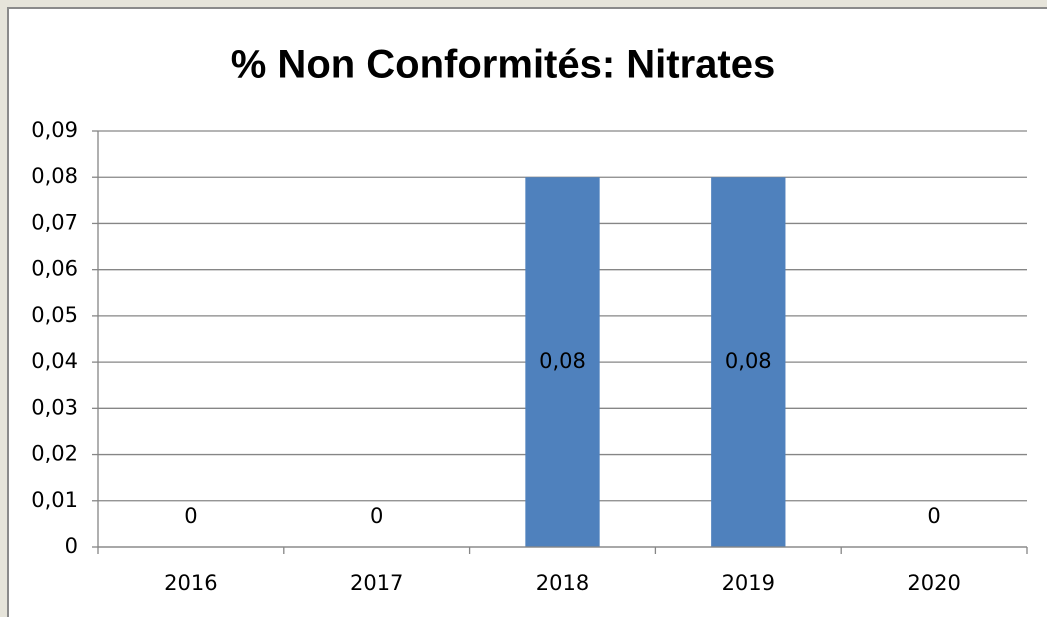 The width and height of the screenshot is (1047, 617). Describe the element at coordinates (54, 269) in the screenshot. I see `y-tick-label: 0,06` at that location.